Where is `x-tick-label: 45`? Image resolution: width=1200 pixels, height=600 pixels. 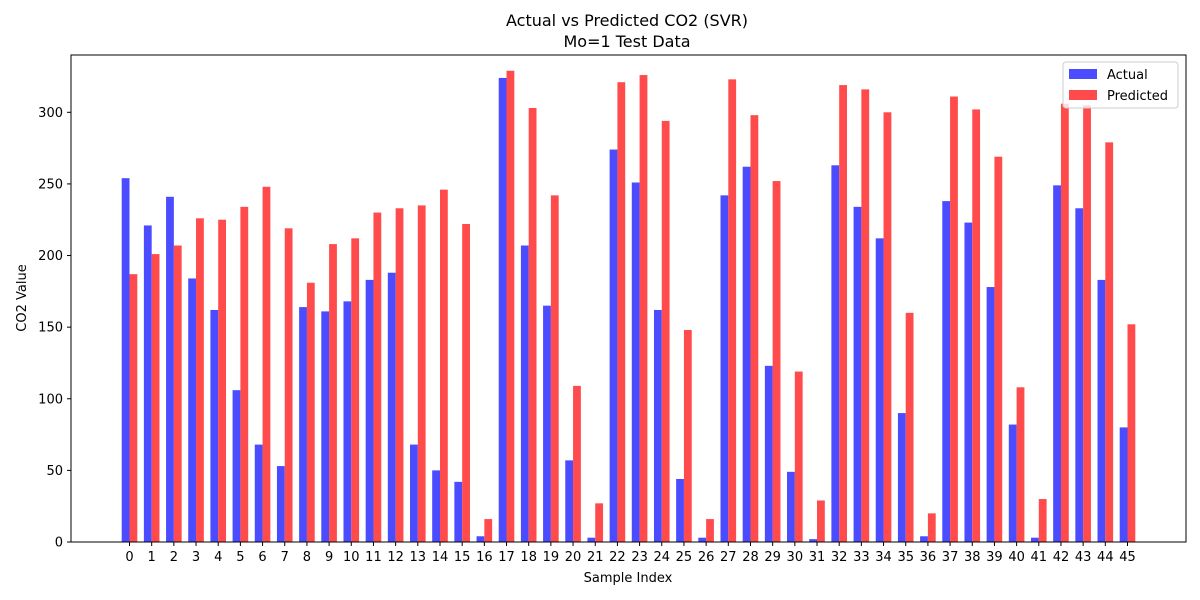
x-tick-label: 45 is located at coordinates (1127, 557).